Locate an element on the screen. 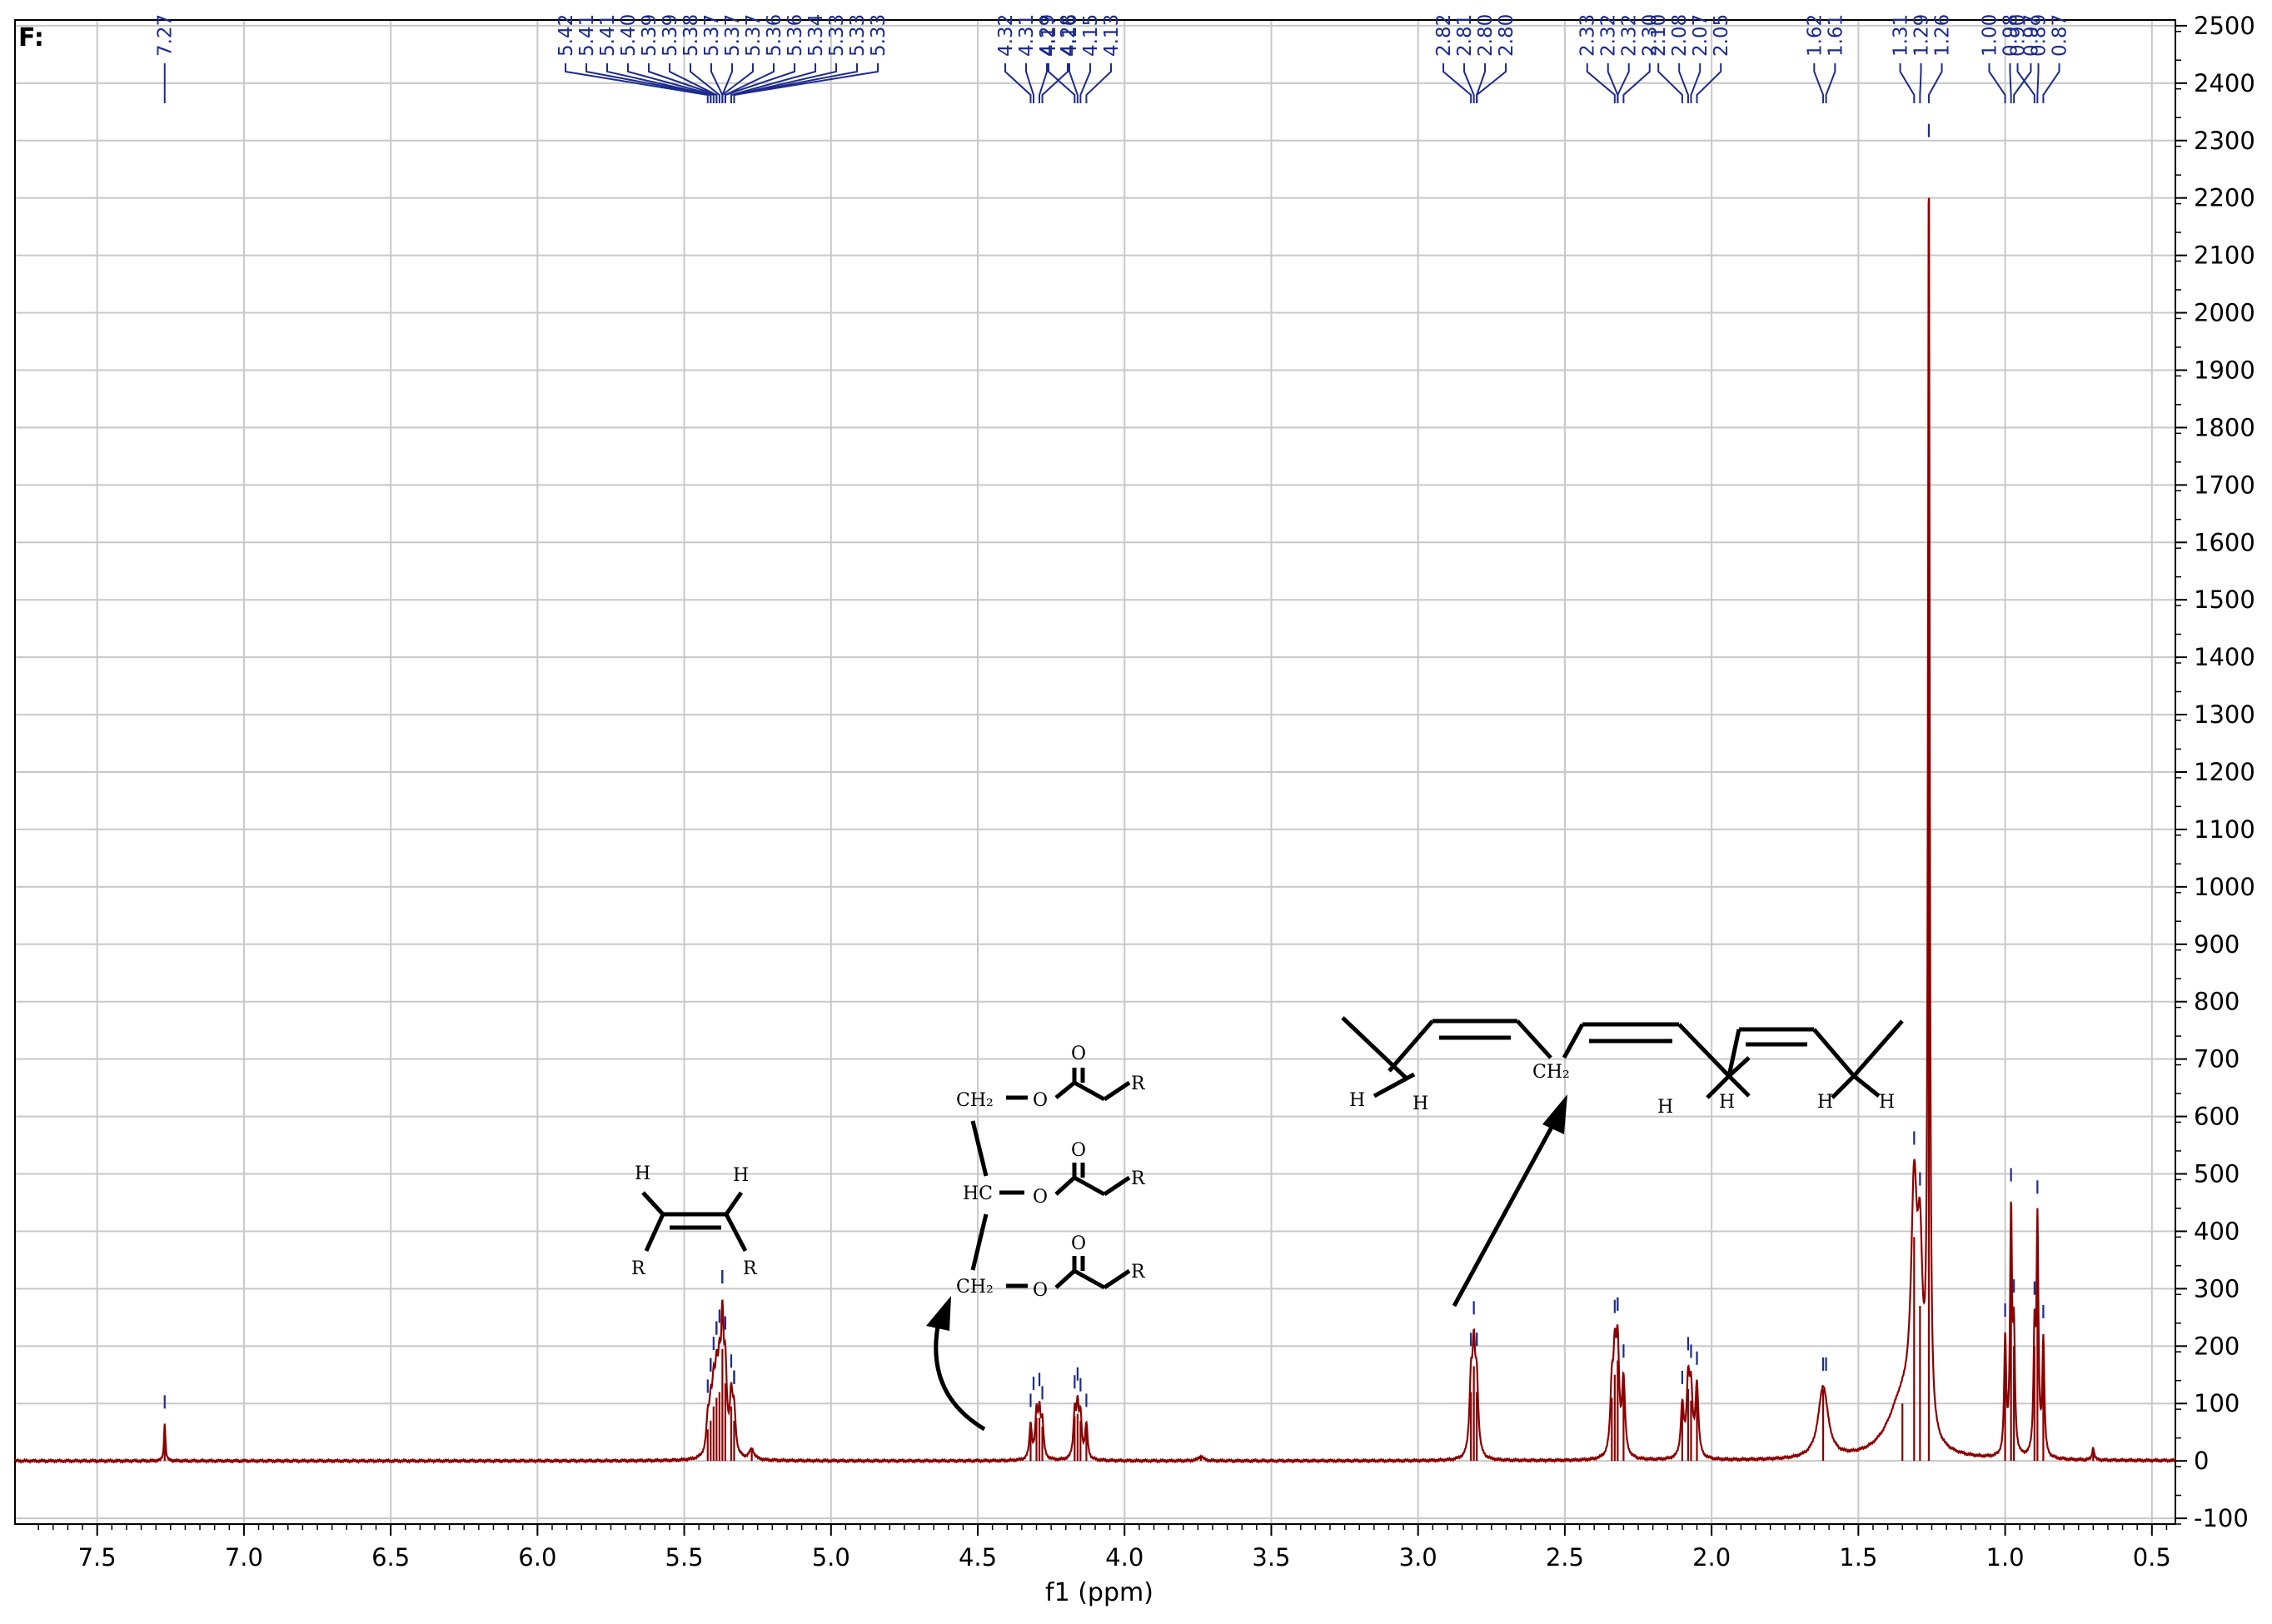  peak-shift-label: 2.30 is located at coordinates (1651, 36).